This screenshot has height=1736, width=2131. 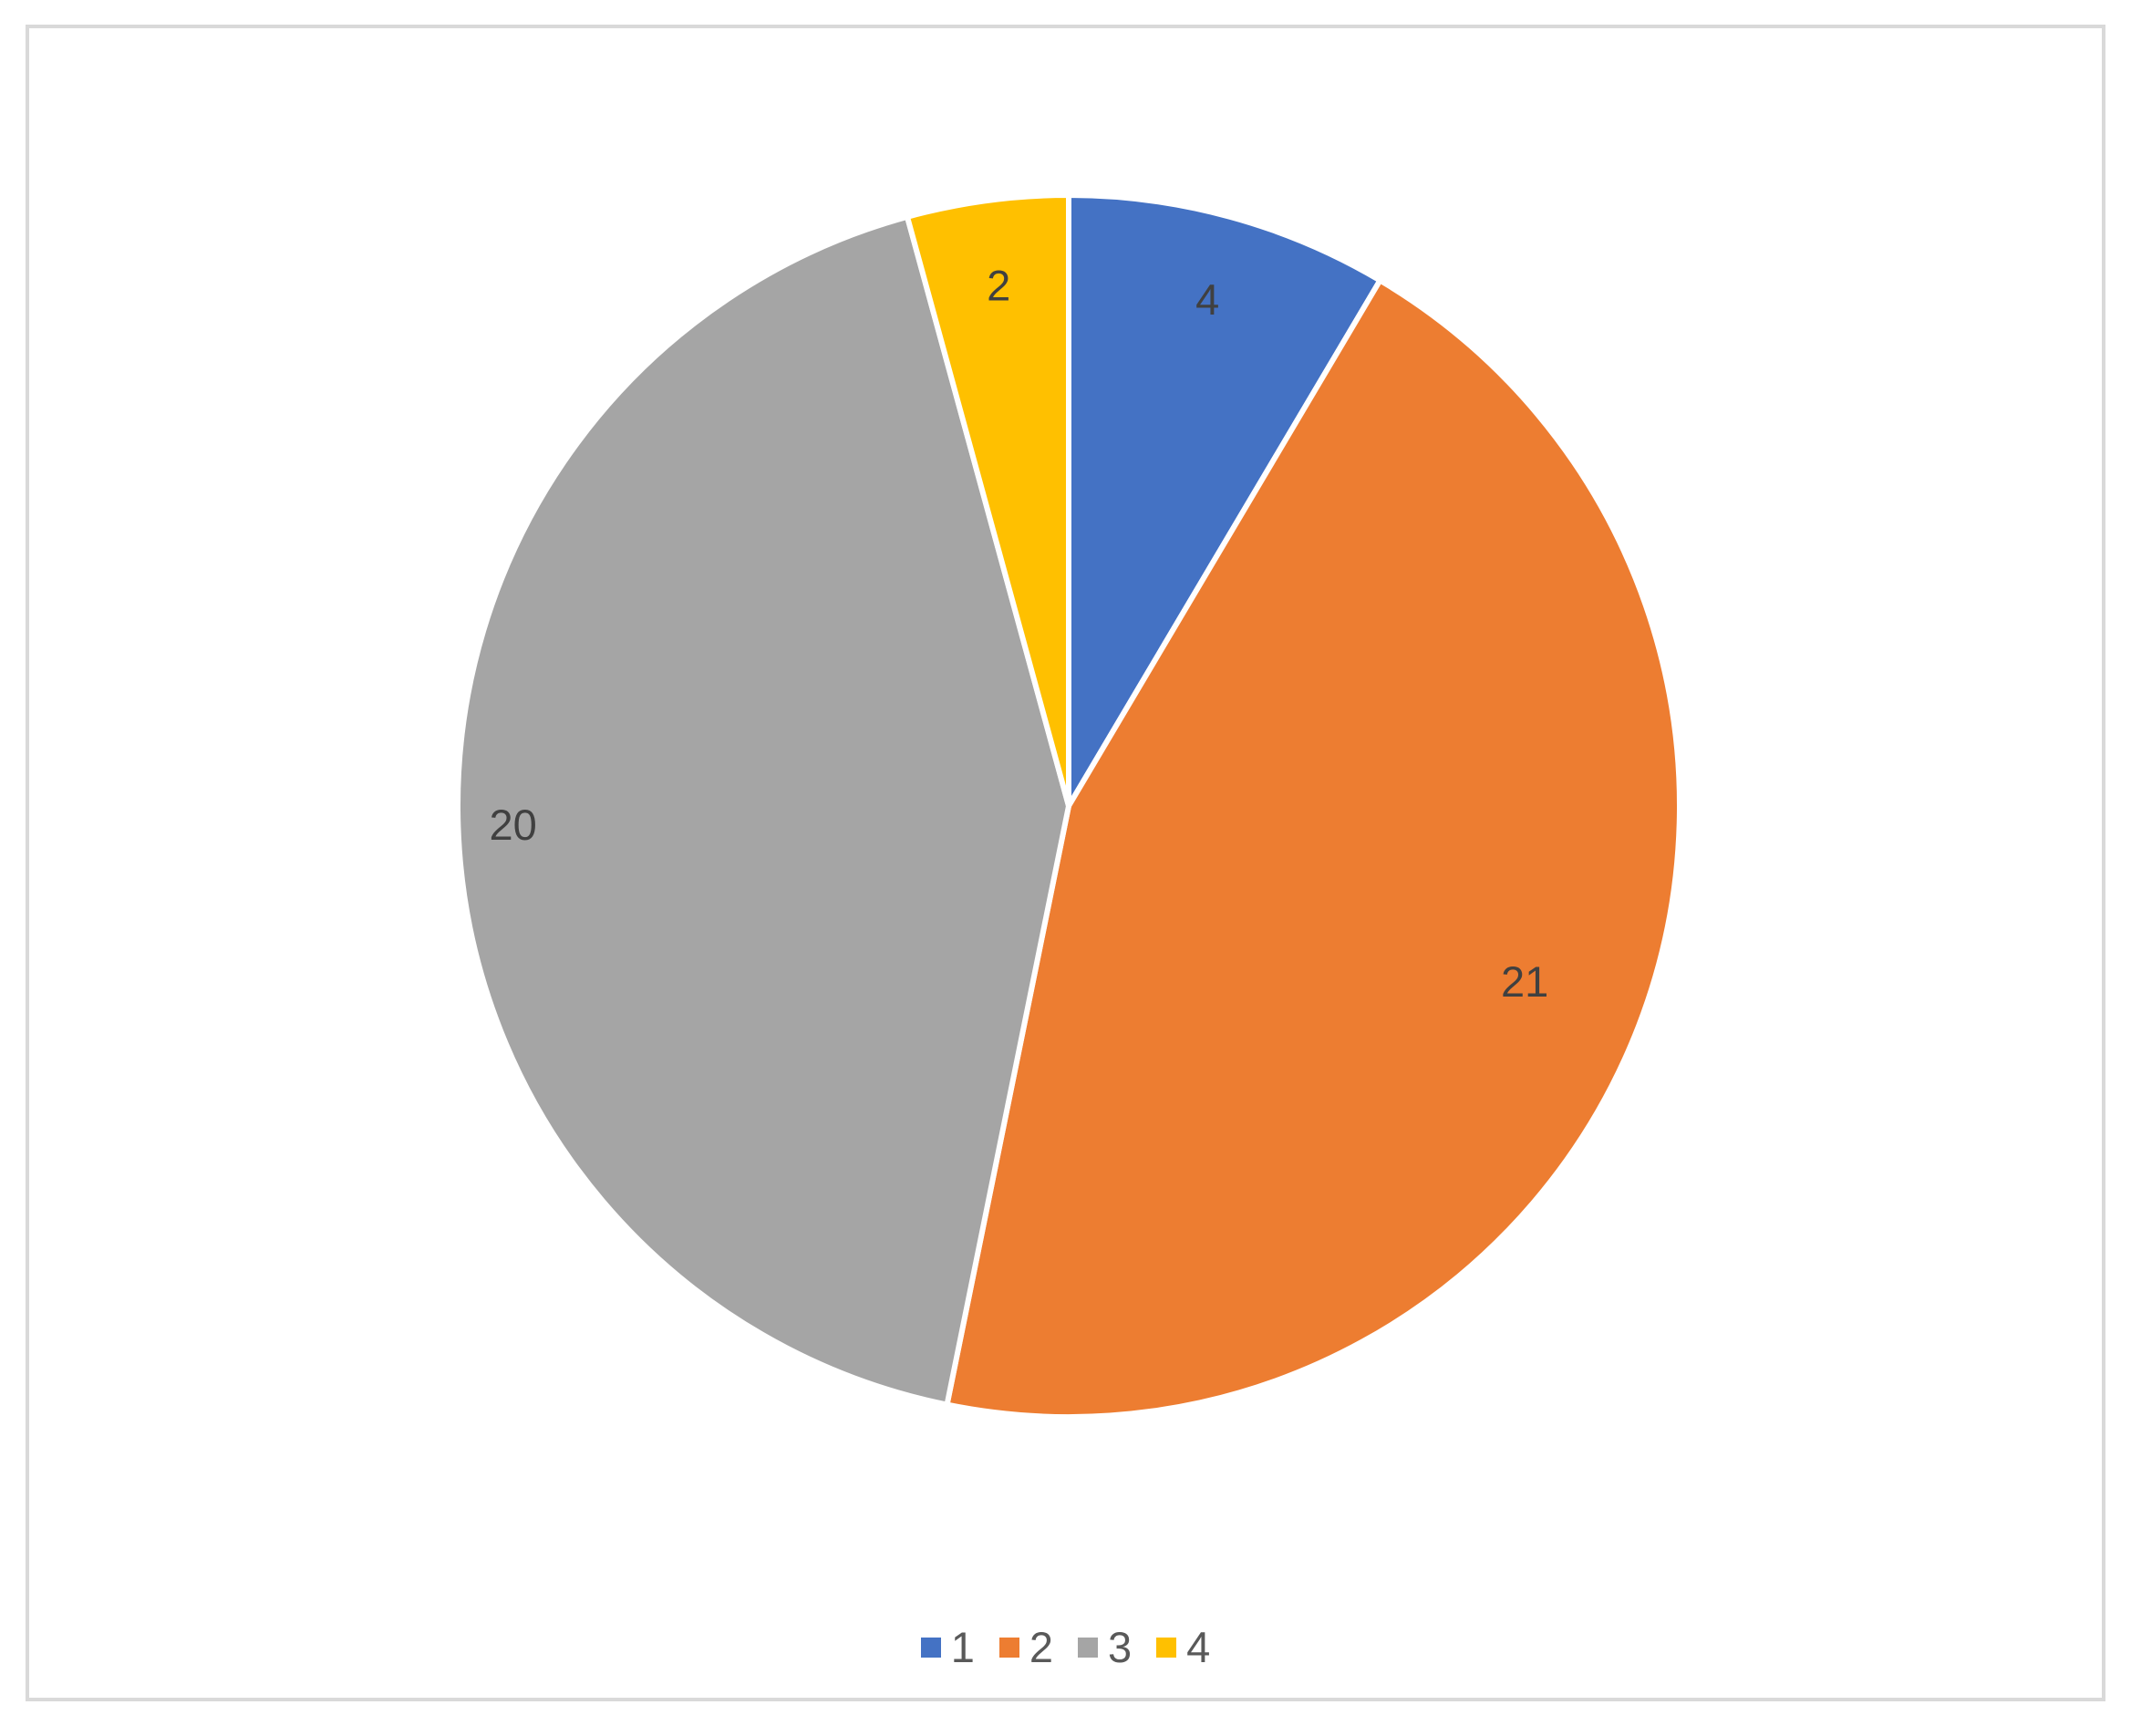 I want to click on data-label-1: 4, so click(x=1207, y=299).